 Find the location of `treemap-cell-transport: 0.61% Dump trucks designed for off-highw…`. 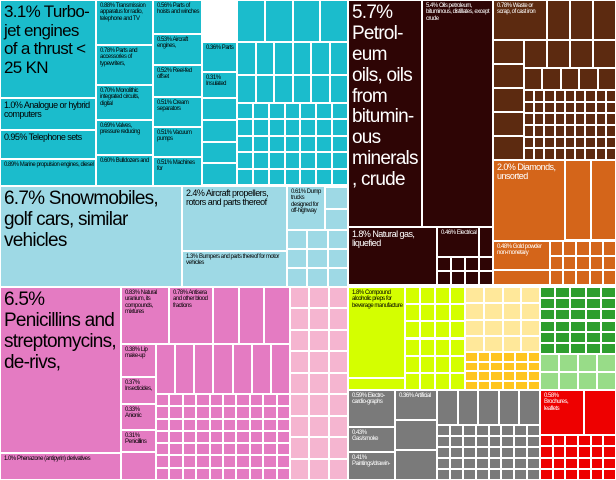

treemap-cell-transport: 0.61% Dump trucks designed for off-highw… is located at coordinates (306, 208).